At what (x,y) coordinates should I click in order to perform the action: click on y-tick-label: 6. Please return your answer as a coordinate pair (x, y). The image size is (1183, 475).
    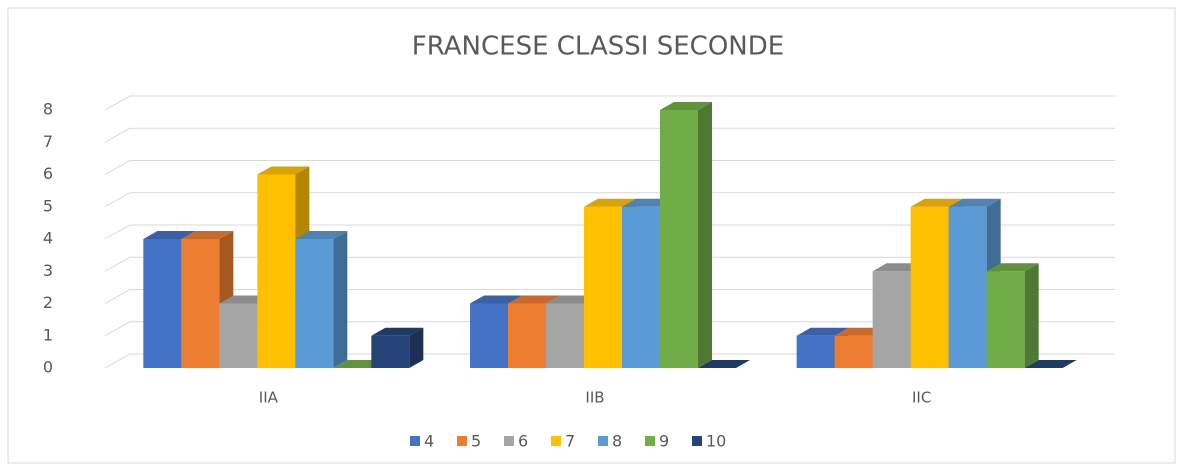
    Looking at the image, I should click on (48, 173).